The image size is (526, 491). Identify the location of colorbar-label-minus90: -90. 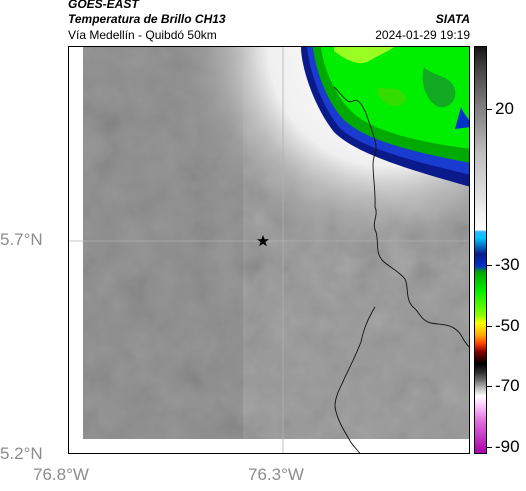
(507, 446).